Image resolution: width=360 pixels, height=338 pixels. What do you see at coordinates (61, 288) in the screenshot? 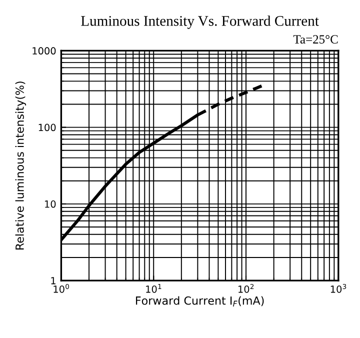
I see `x-tick-label: 10$^{0}$` at bounding box center [61, 288].